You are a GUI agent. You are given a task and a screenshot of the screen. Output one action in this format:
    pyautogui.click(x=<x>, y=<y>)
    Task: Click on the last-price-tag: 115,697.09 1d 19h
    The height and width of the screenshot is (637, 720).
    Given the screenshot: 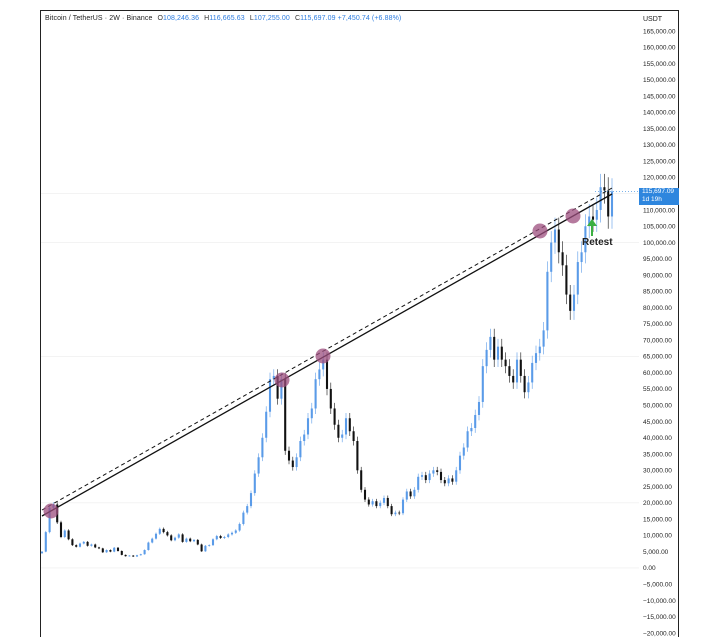 What is the action you would take?
    pyautogui.click(x=659, y=196)
    